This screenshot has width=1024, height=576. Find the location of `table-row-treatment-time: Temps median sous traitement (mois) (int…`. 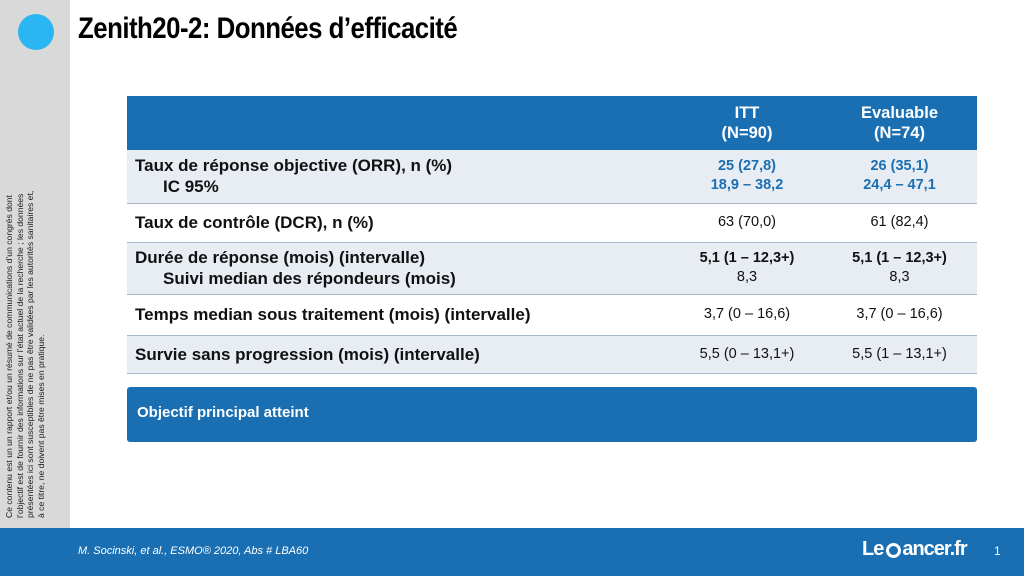

table-row-treatment-time: Temps median sous traitement (mois) (int… is located at coordinates (552, 315).